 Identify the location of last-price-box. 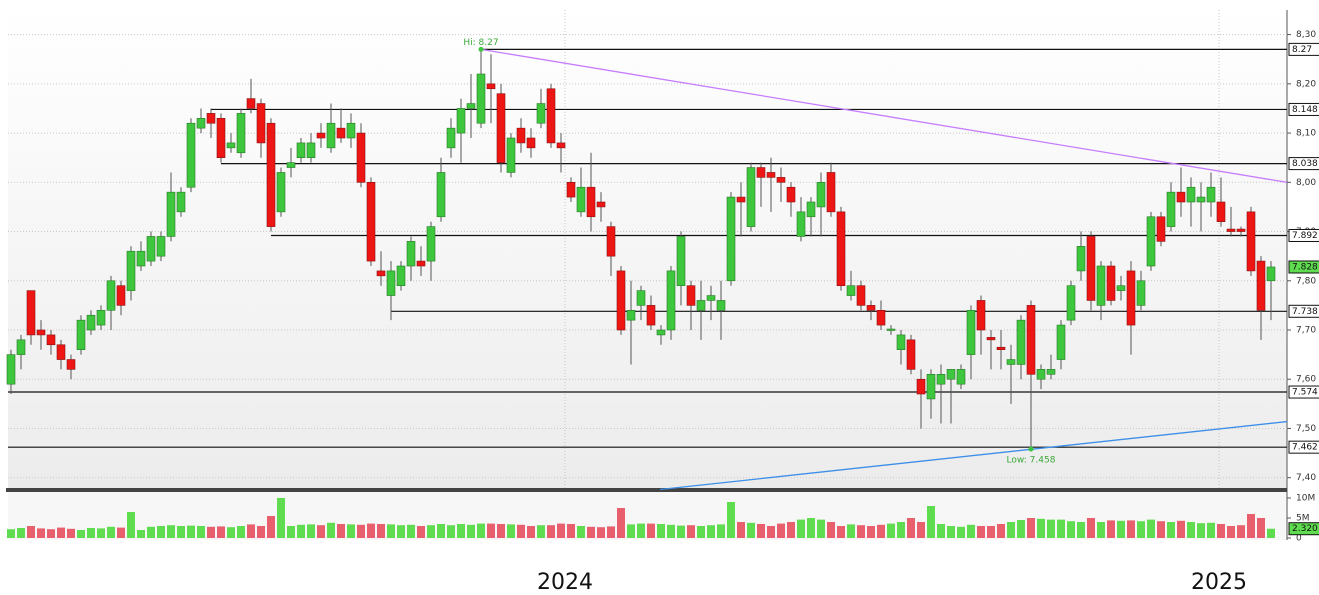
(1303, 267).